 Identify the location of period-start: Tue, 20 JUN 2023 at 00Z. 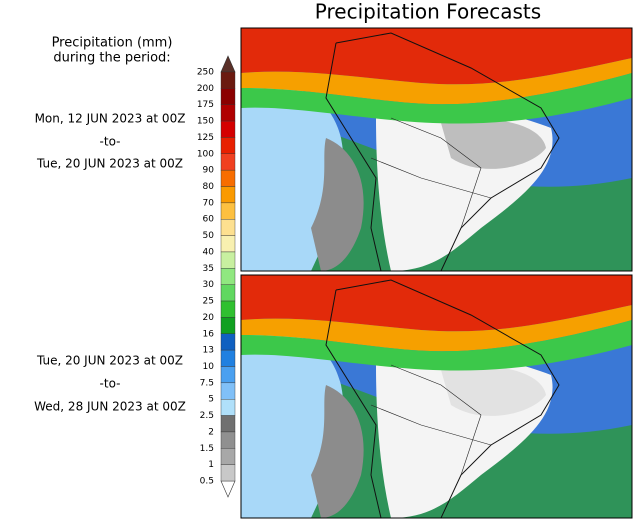
(109, 361).